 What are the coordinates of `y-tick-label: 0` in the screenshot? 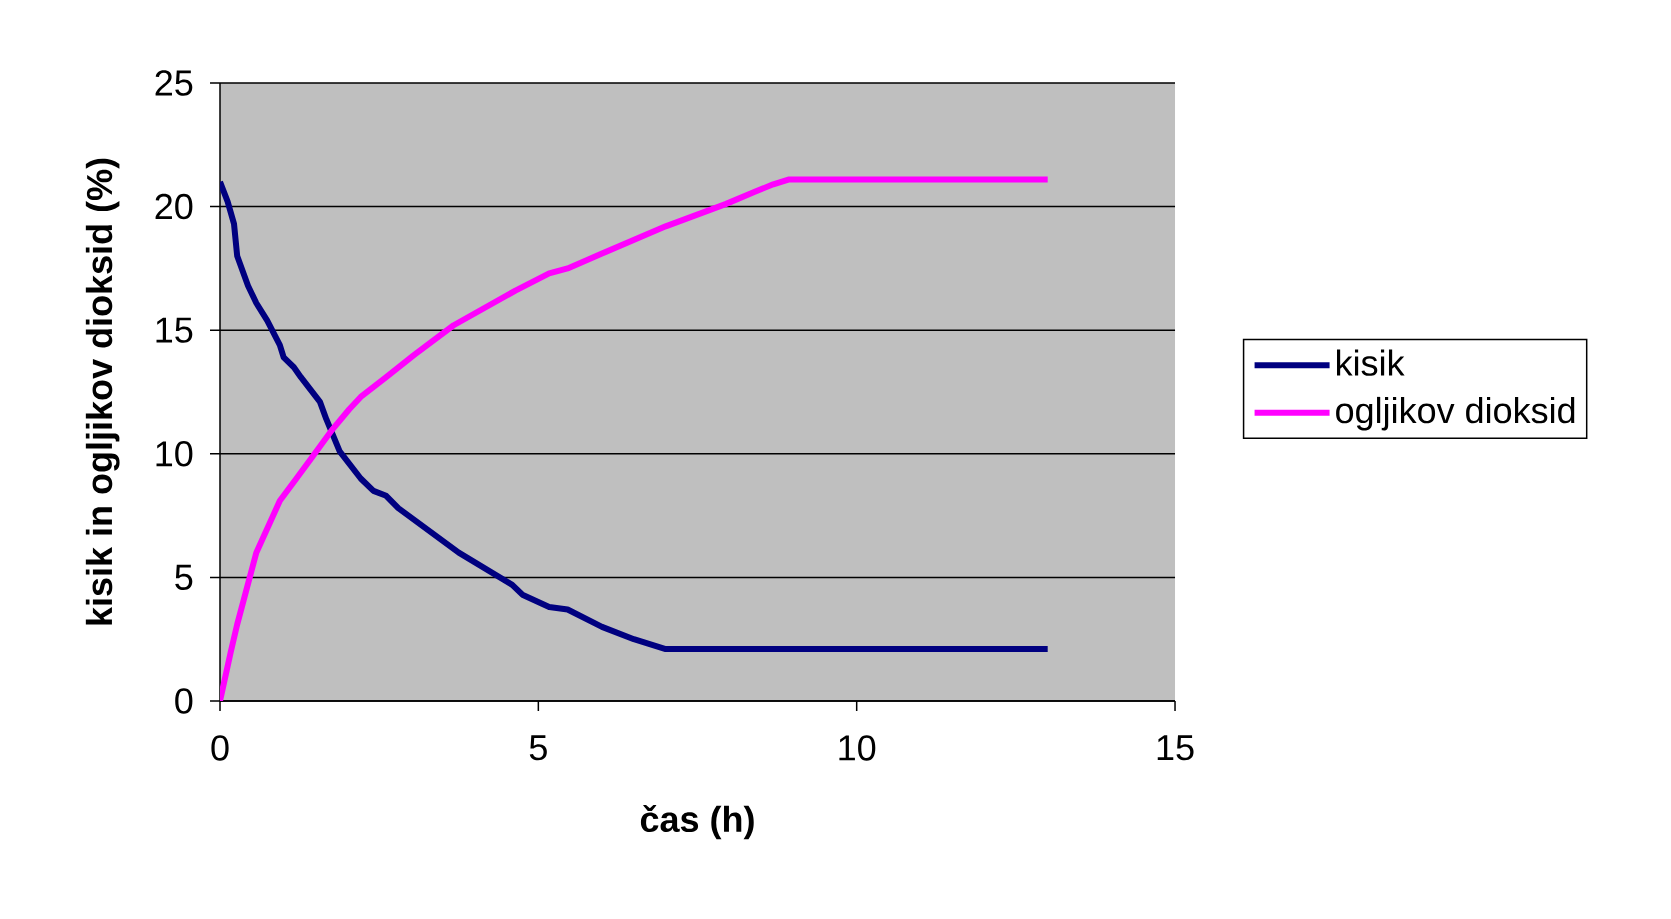 It's located at (184, 701).